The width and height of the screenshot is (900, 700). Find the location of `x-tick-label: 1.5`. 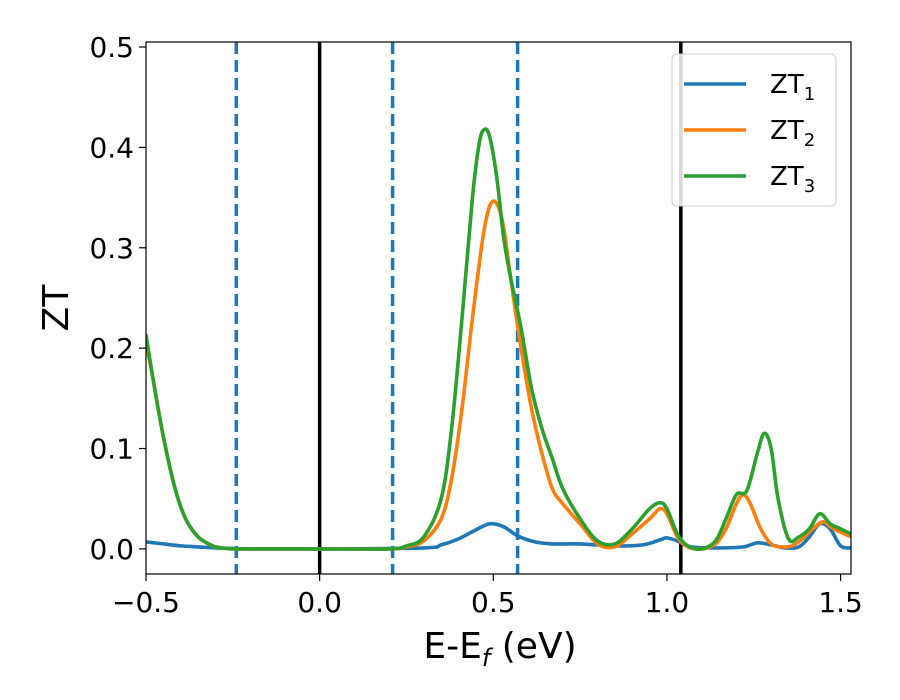

x-tick-label: 1.5 is located at coordinates (840, 602).